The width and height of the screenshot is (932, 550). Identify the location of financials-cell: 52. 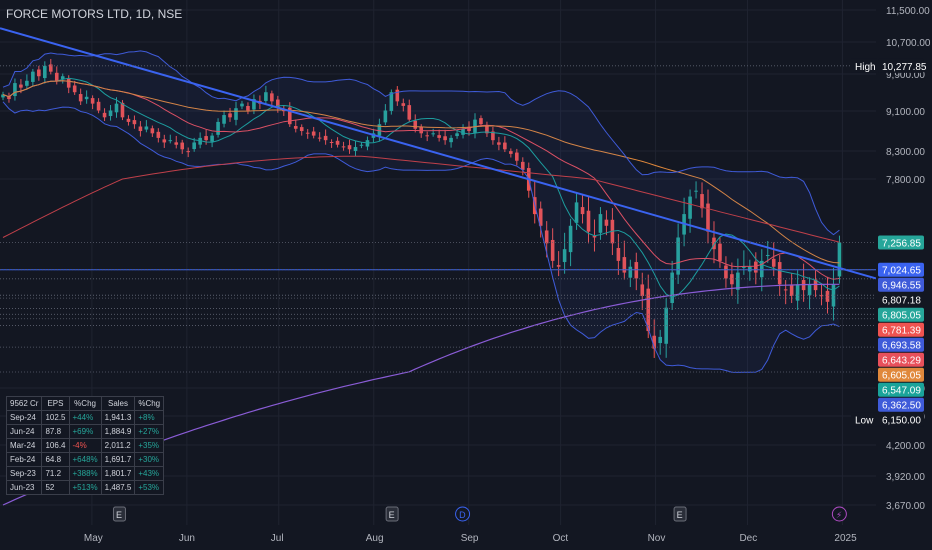
(55, 487).